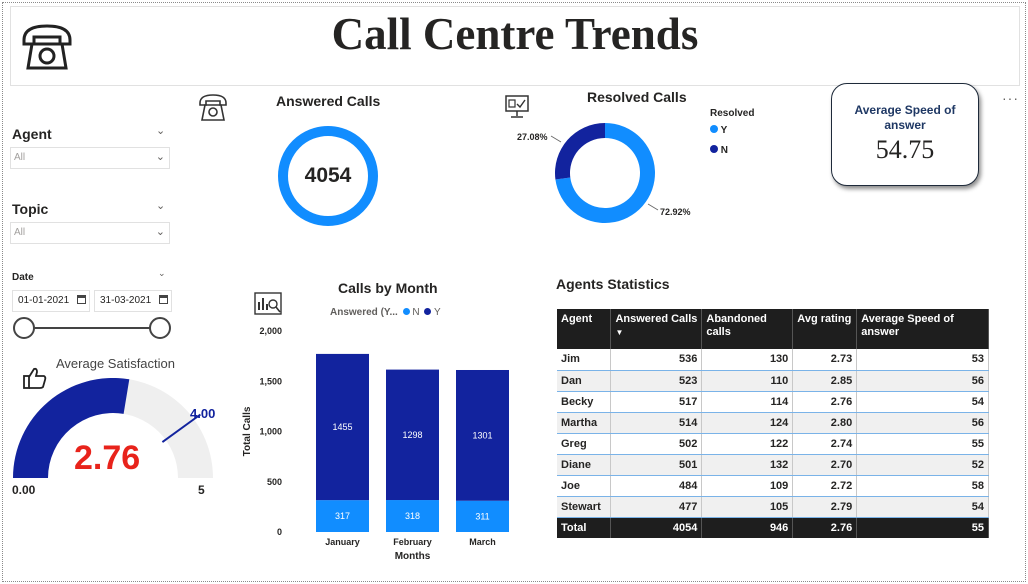 The width and height of the screenshot is (1028, 584). What do you see at coordinates (773, 360) in the screenshot?
I see `table-row: Jim 536 130 2.73 53` at bounding box center [773, 360].